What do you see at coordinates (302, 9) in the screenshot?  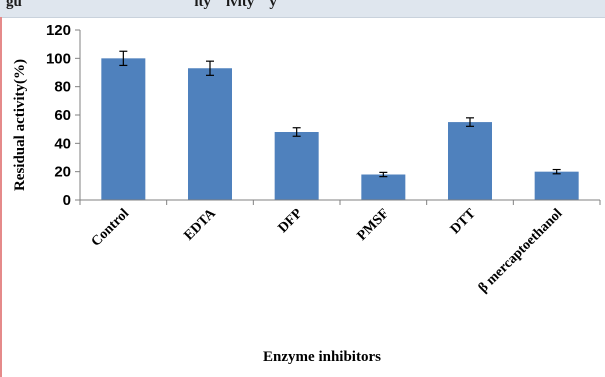 I see `figure-caption-strip: gu ity ivity y` at bounding box center [302, 9].